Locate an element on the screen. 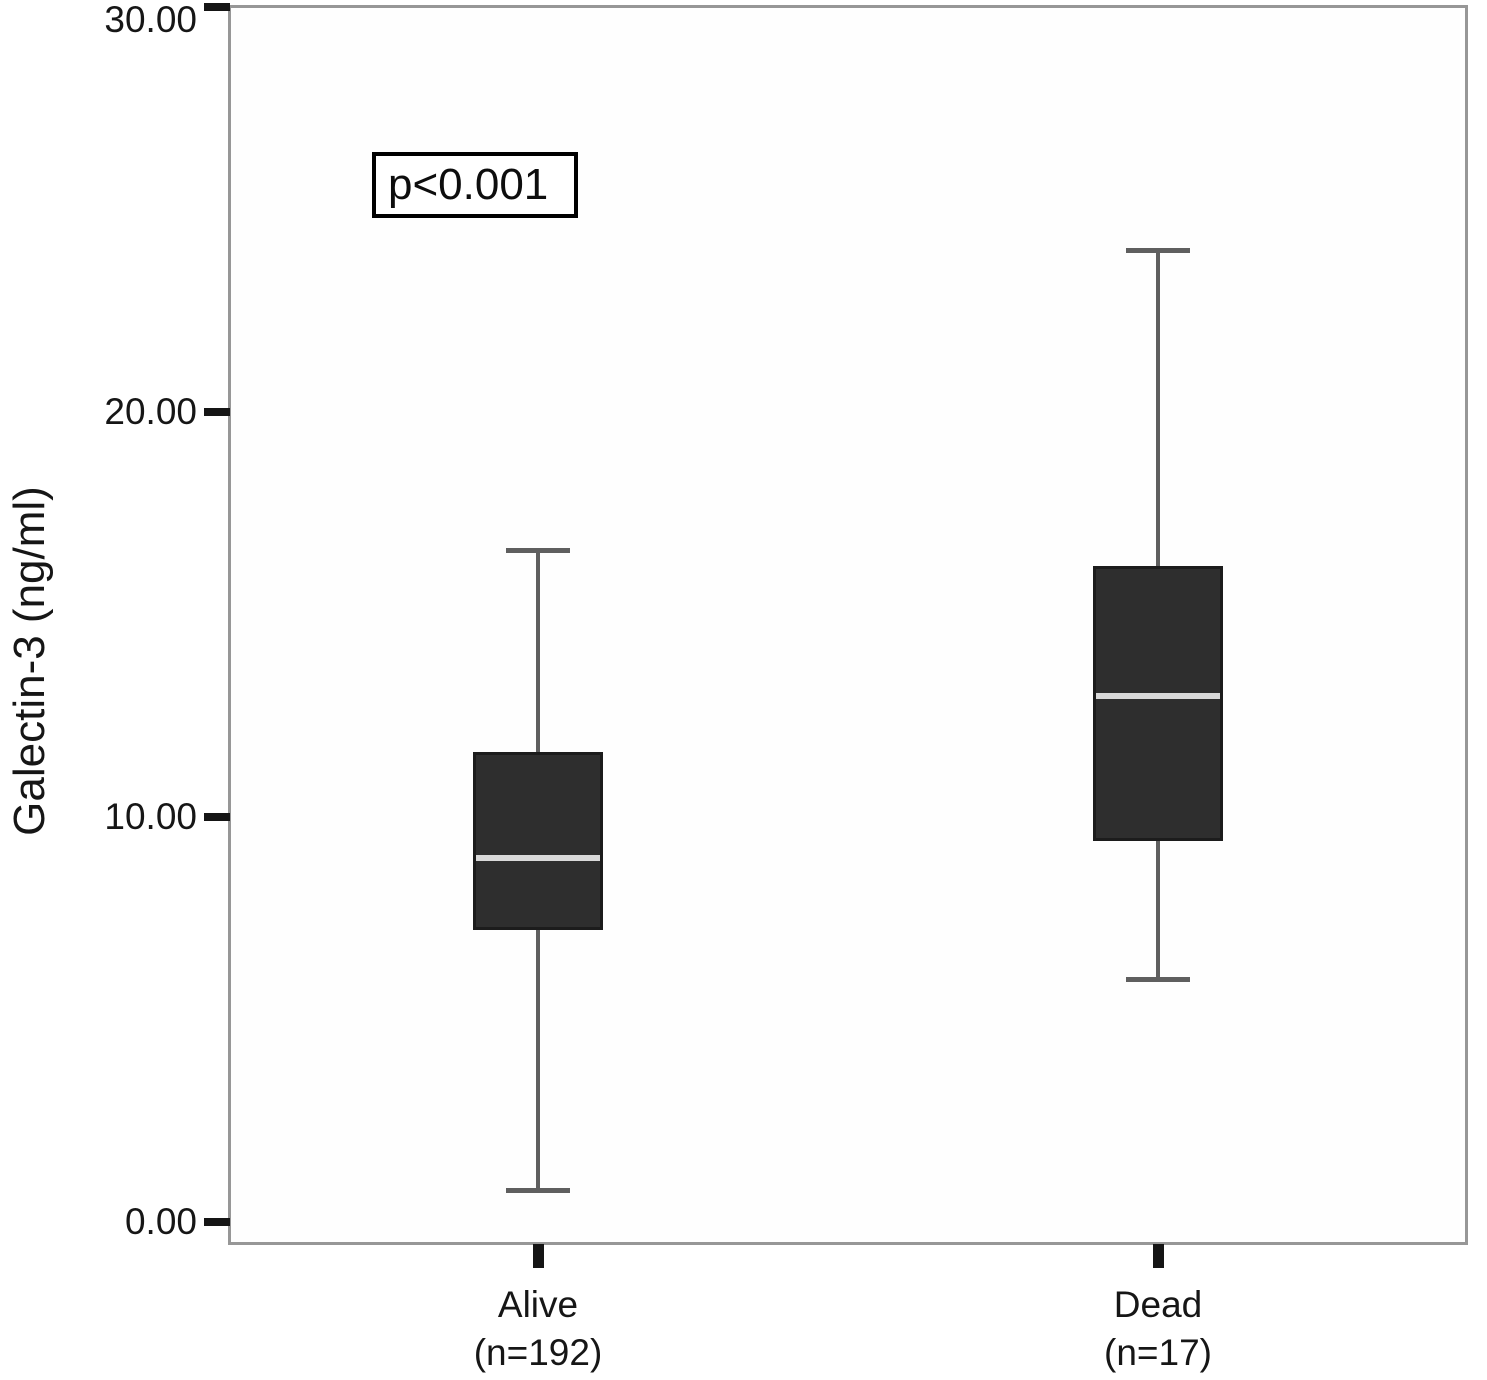 This screenshot has height=1380, width=1487. x-axis-group-label: Dead is located at coordinates (1158, 1304).